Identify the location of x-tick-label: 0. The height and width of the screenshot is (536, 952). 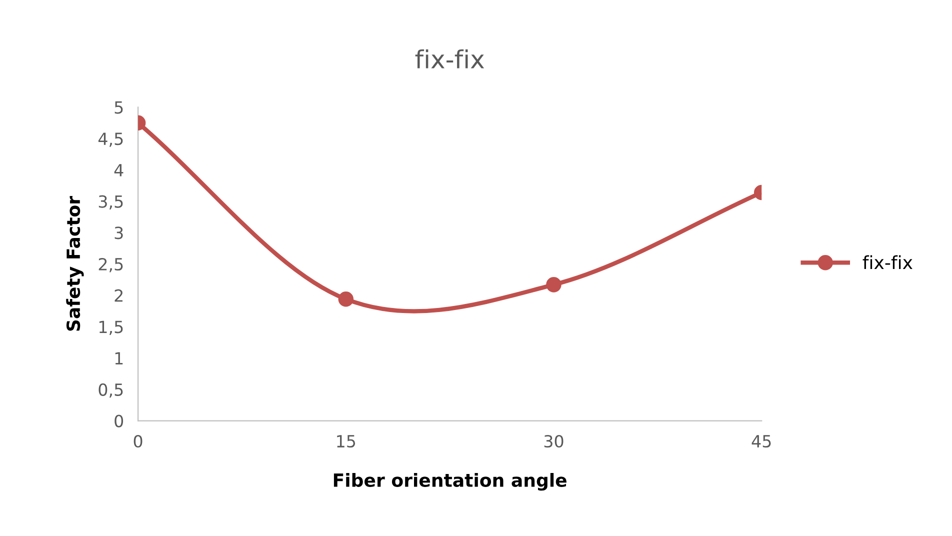
(138, 441).